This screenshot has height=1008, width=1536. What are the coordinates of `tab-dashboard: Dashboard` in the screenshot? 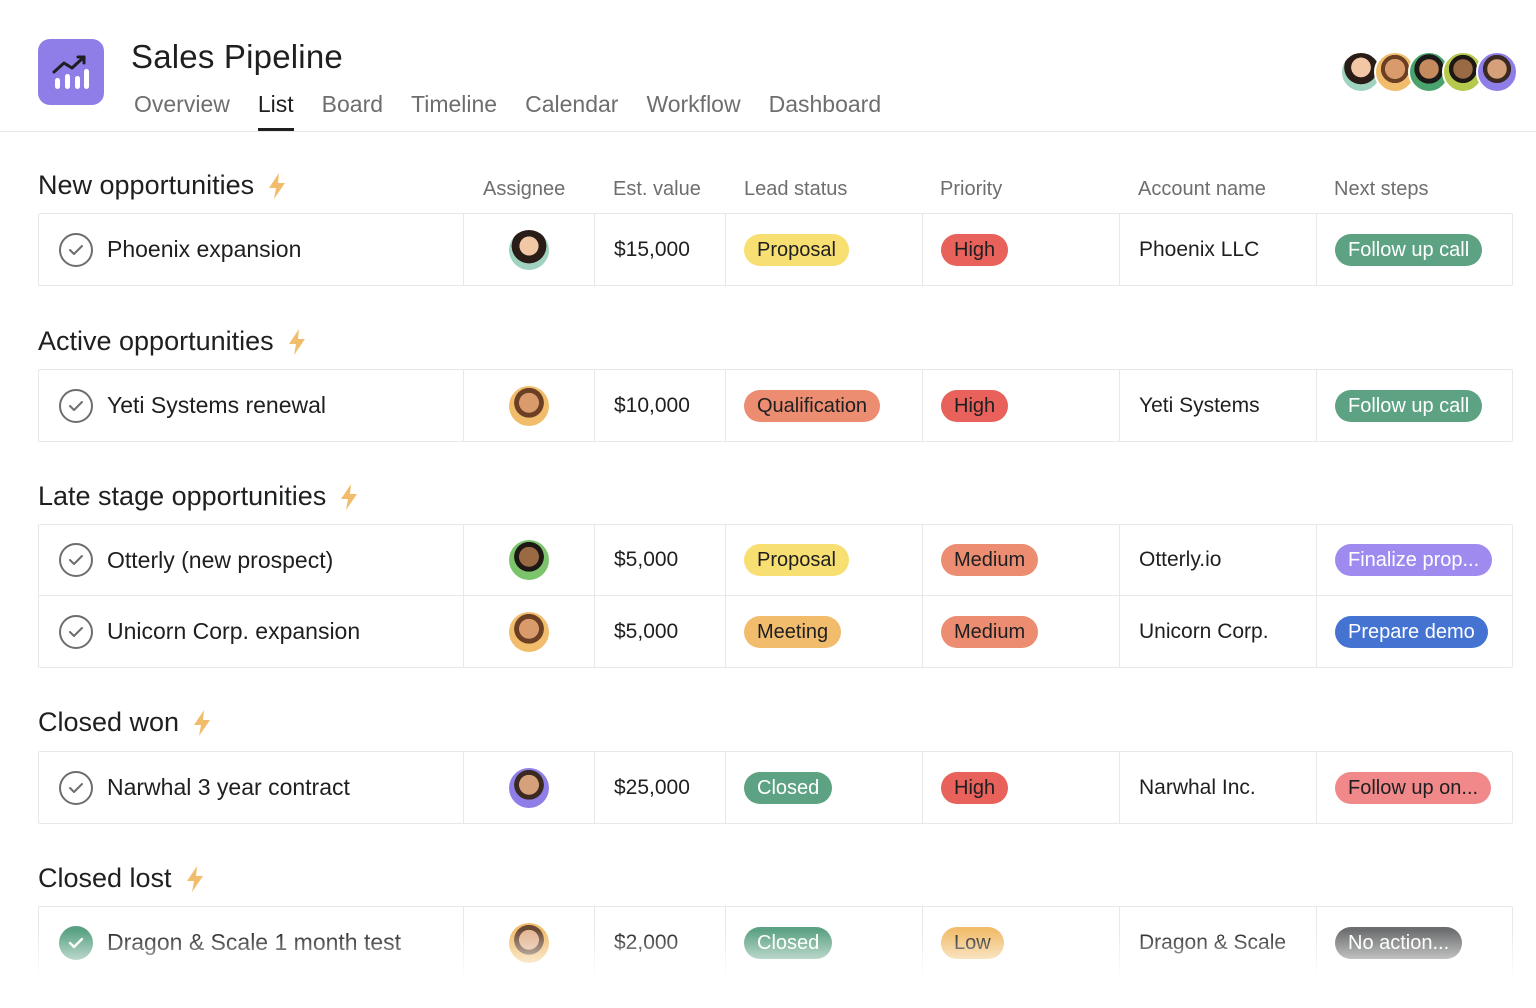 It's located at (825, 104).